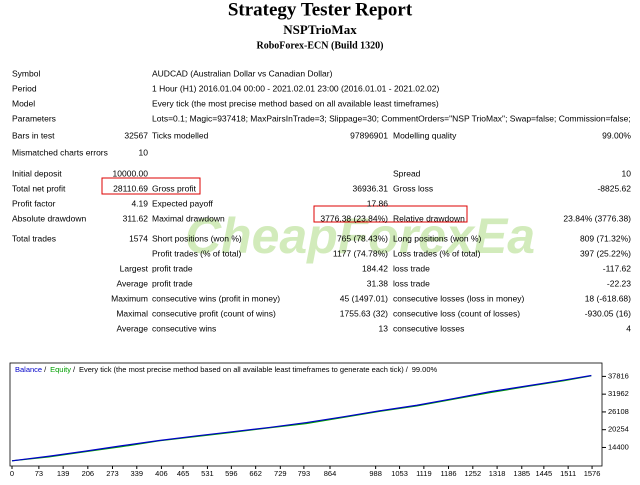 This screenshot has width=640, height=485. Describe the element at coordinates (39, 188) in the screenshot. I see `cell-label: Total net profit` at that location.